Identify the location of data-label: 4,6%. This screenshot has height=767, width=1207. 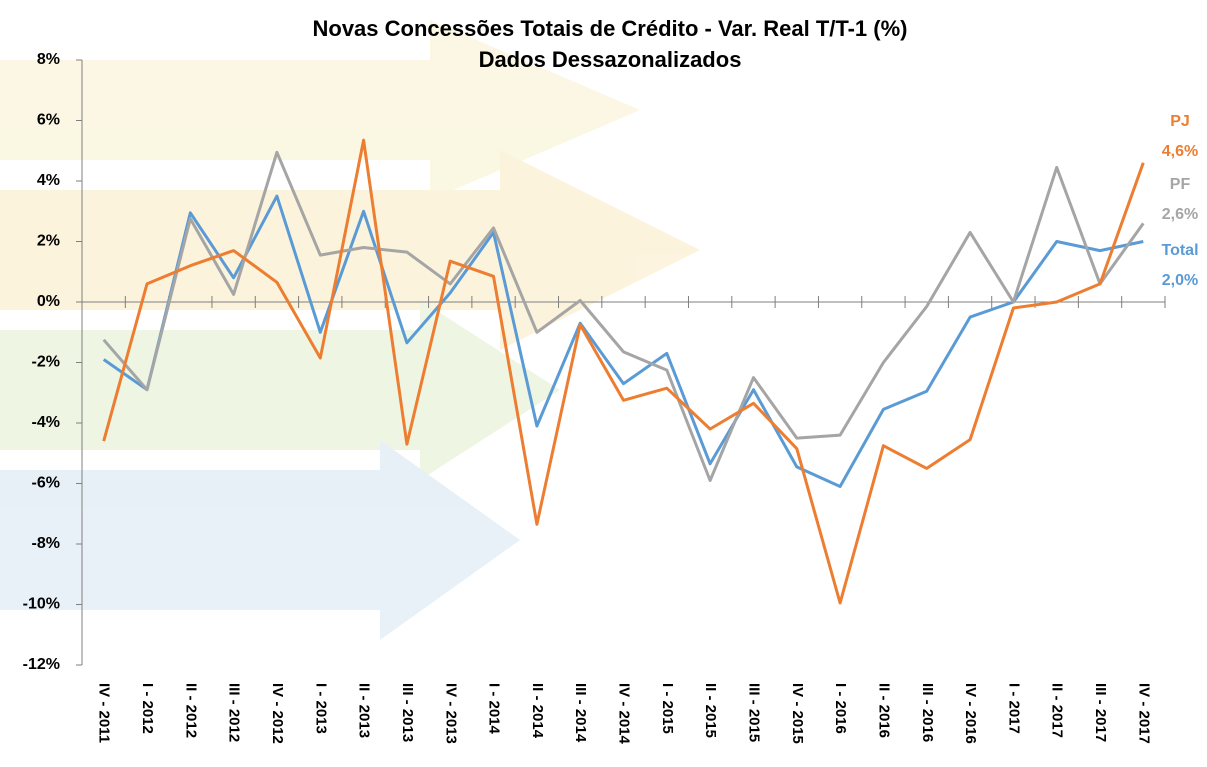
(1180, 151).